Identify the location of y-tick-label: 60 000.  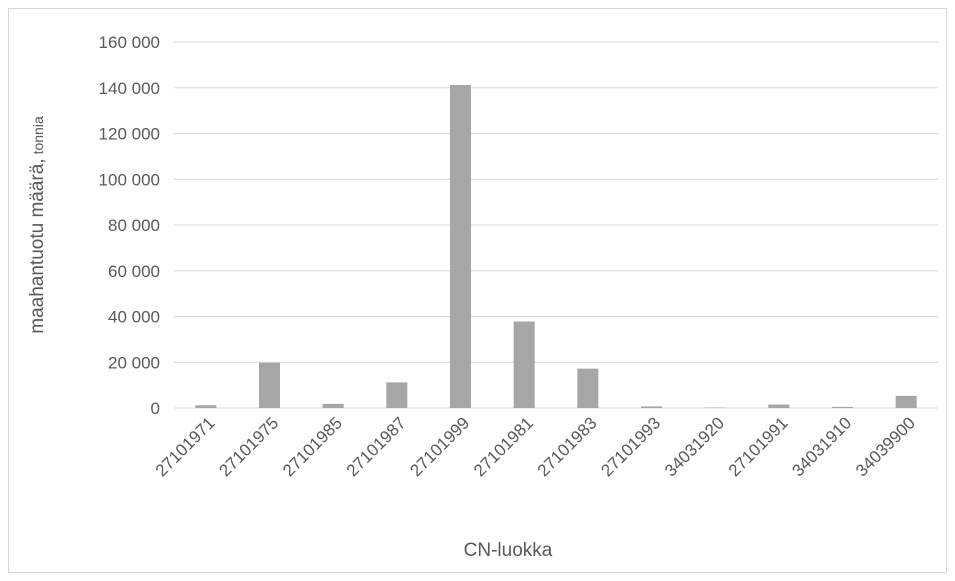
(134, 271).